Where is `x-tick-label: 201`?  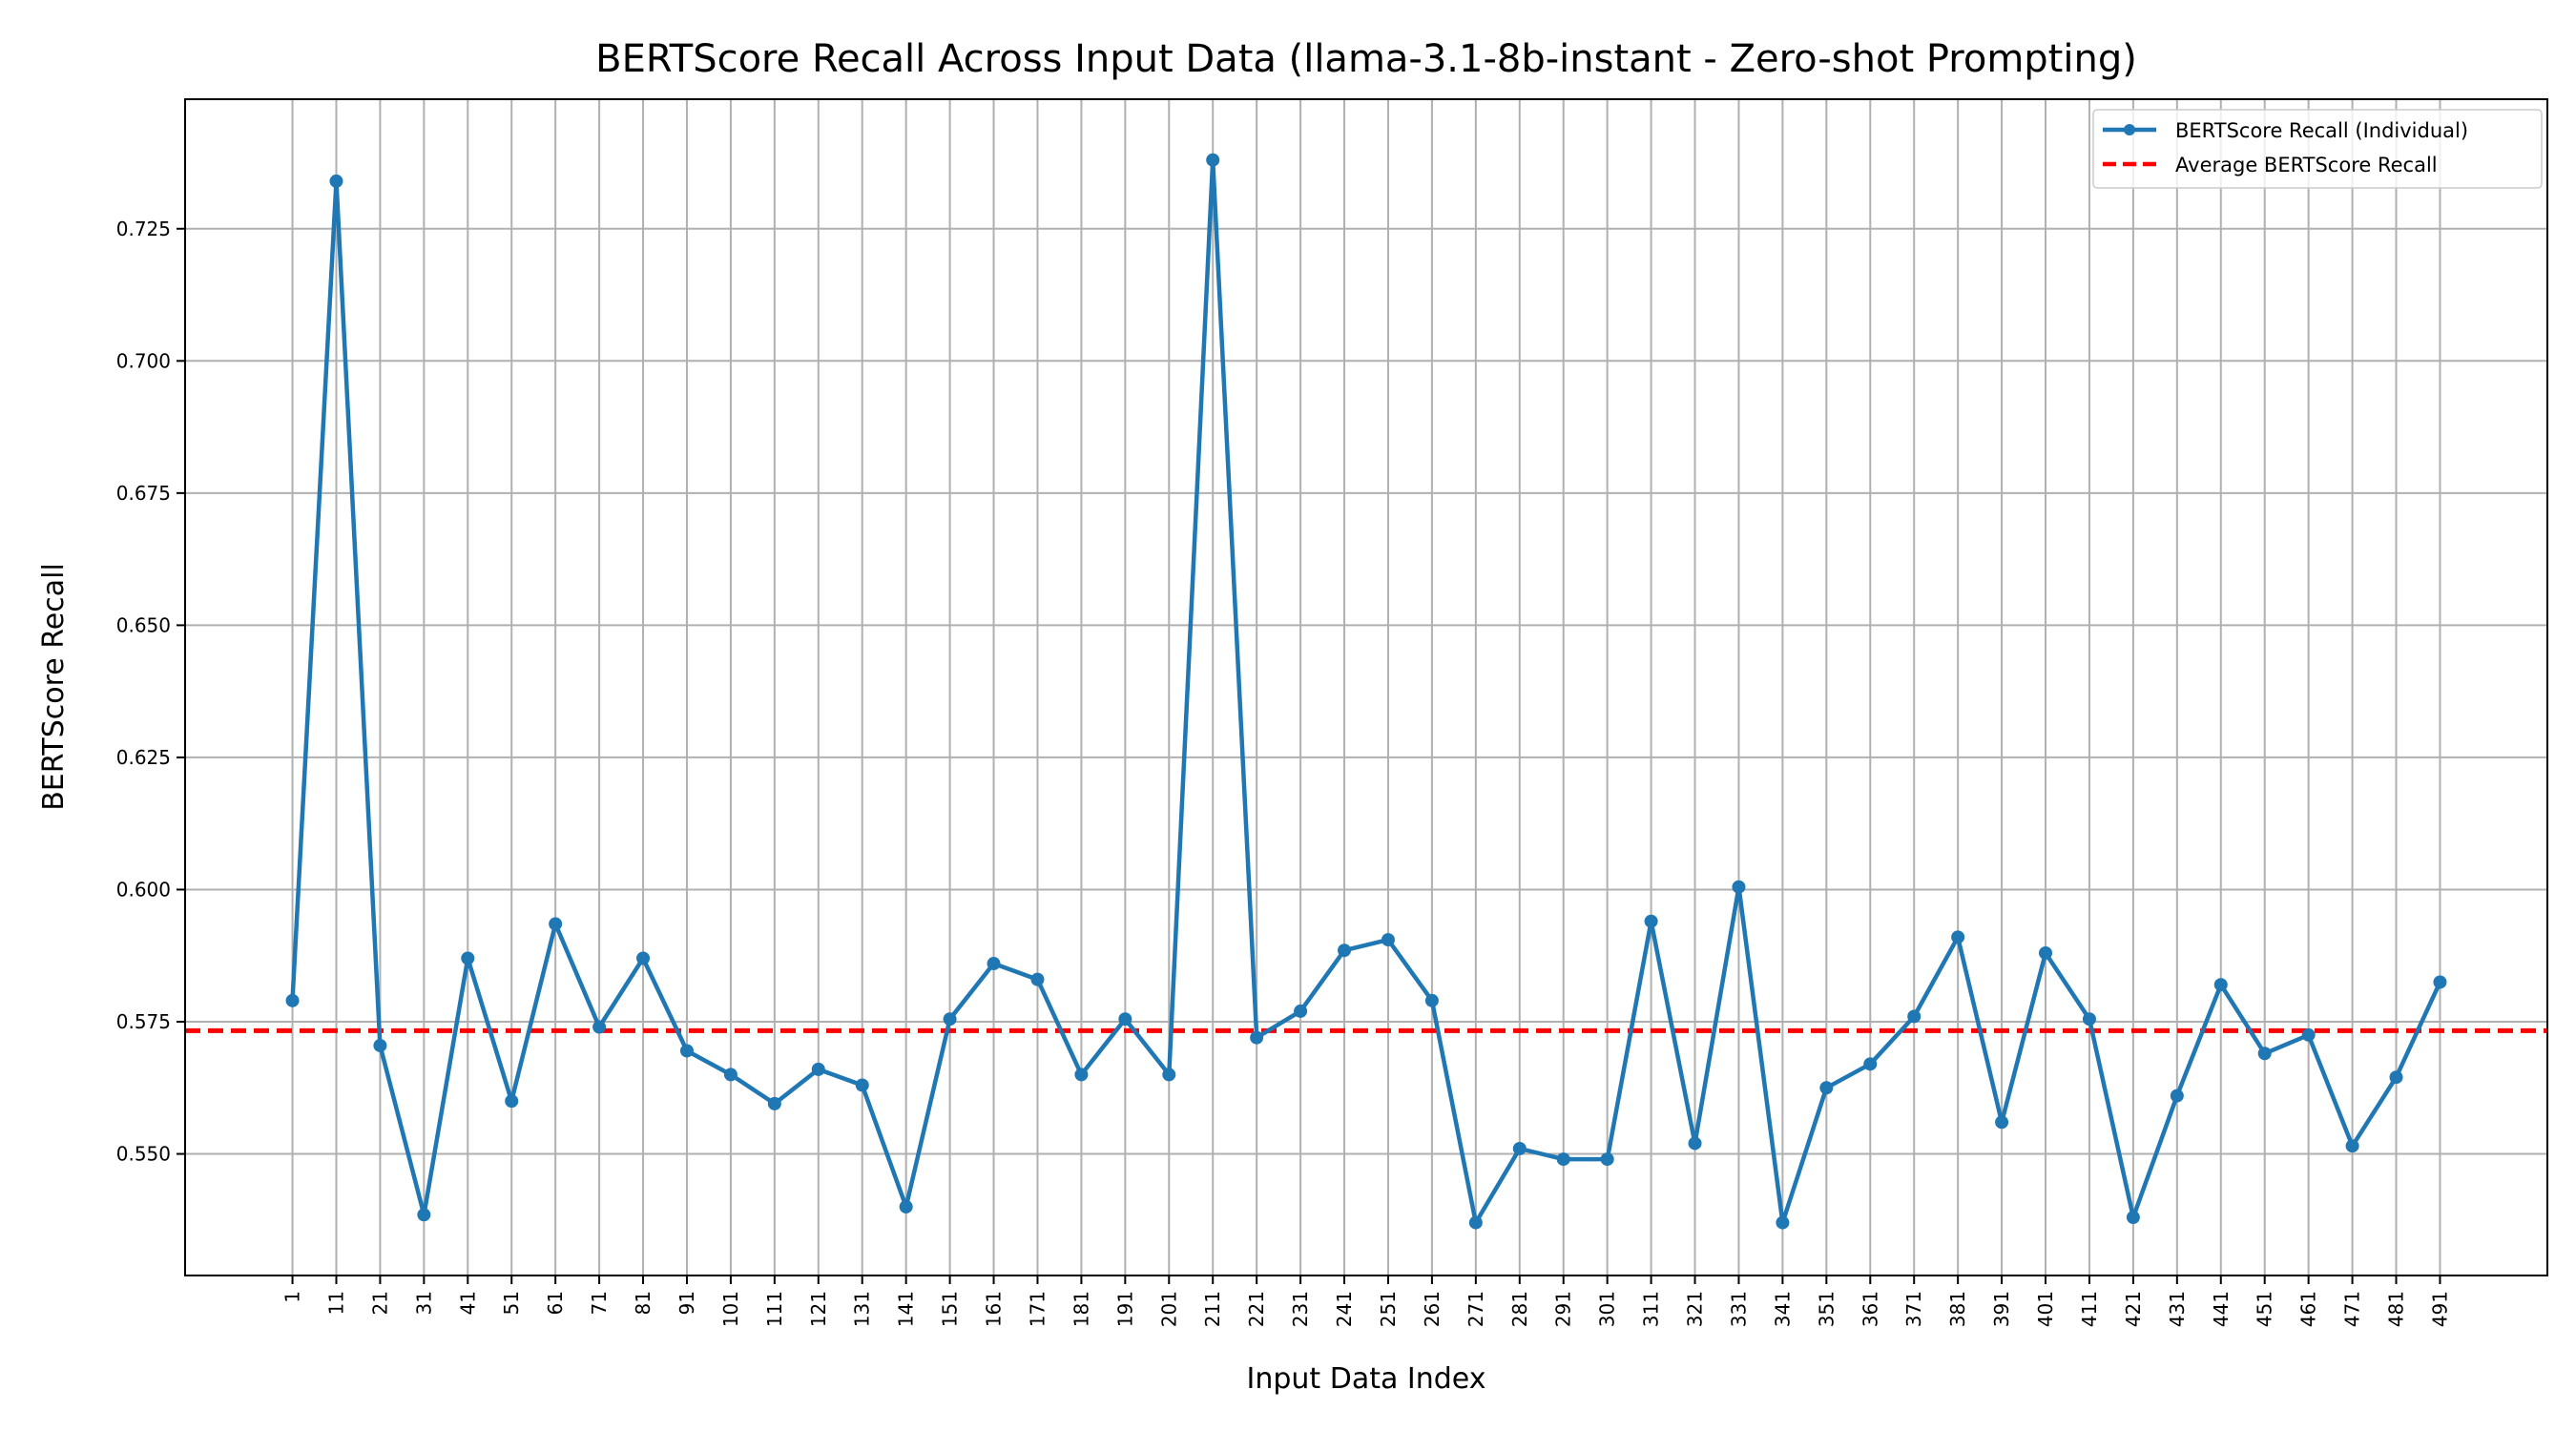
x-tick-label: 201 is located at coordinates (1168, 1309).